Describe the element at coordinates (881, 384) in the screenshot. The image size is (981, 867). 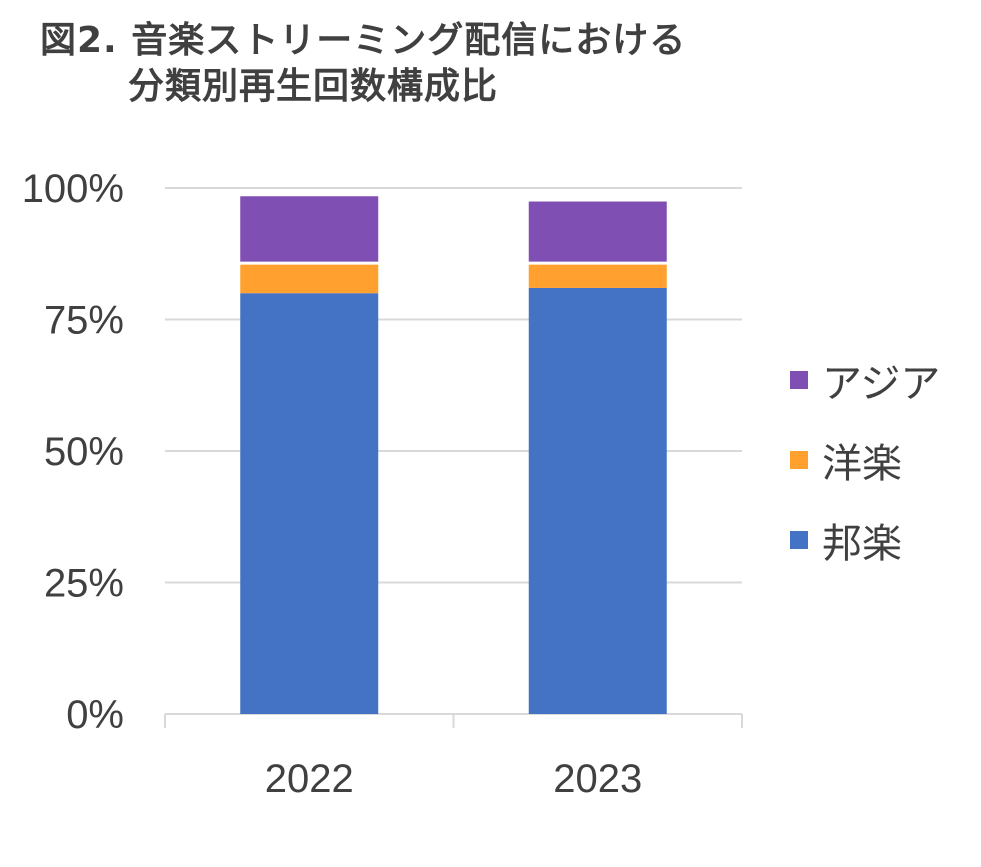
I see `legend-label: アジア` at that location.